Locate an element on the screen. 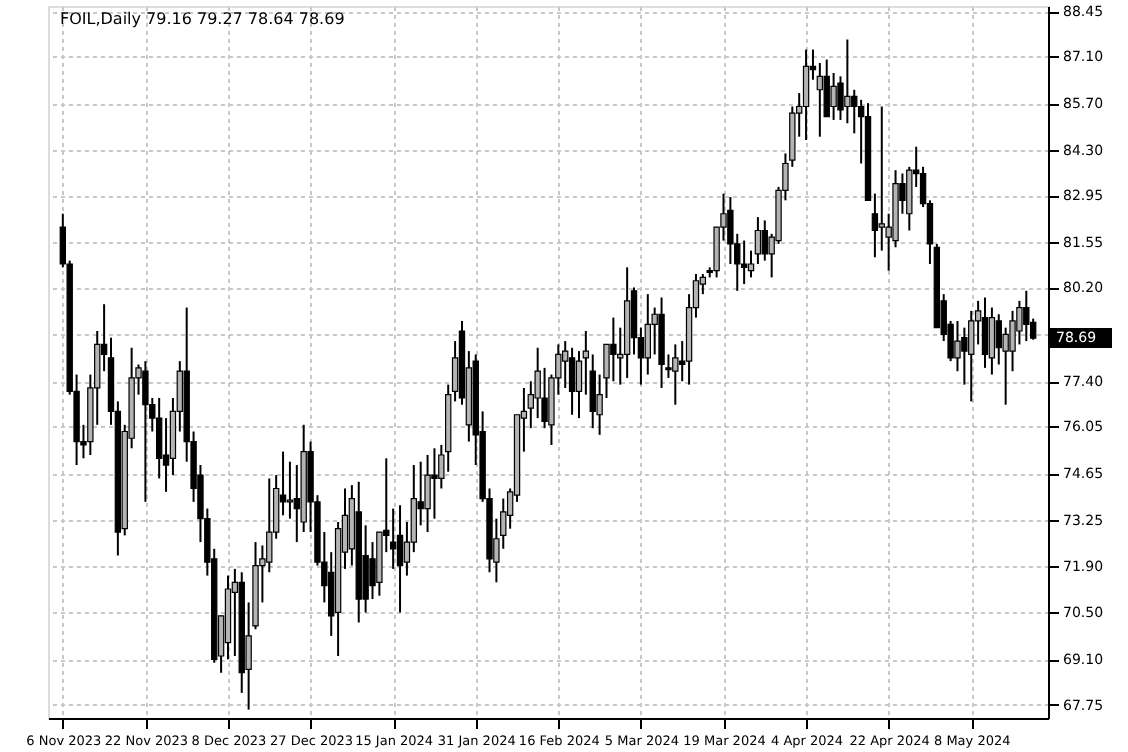 The width and height of the screenshot is (1128, 752). chart-title: FOIL,Daily 79.16 79.27 78.64 78.69 is located at coordinates (202, 19).